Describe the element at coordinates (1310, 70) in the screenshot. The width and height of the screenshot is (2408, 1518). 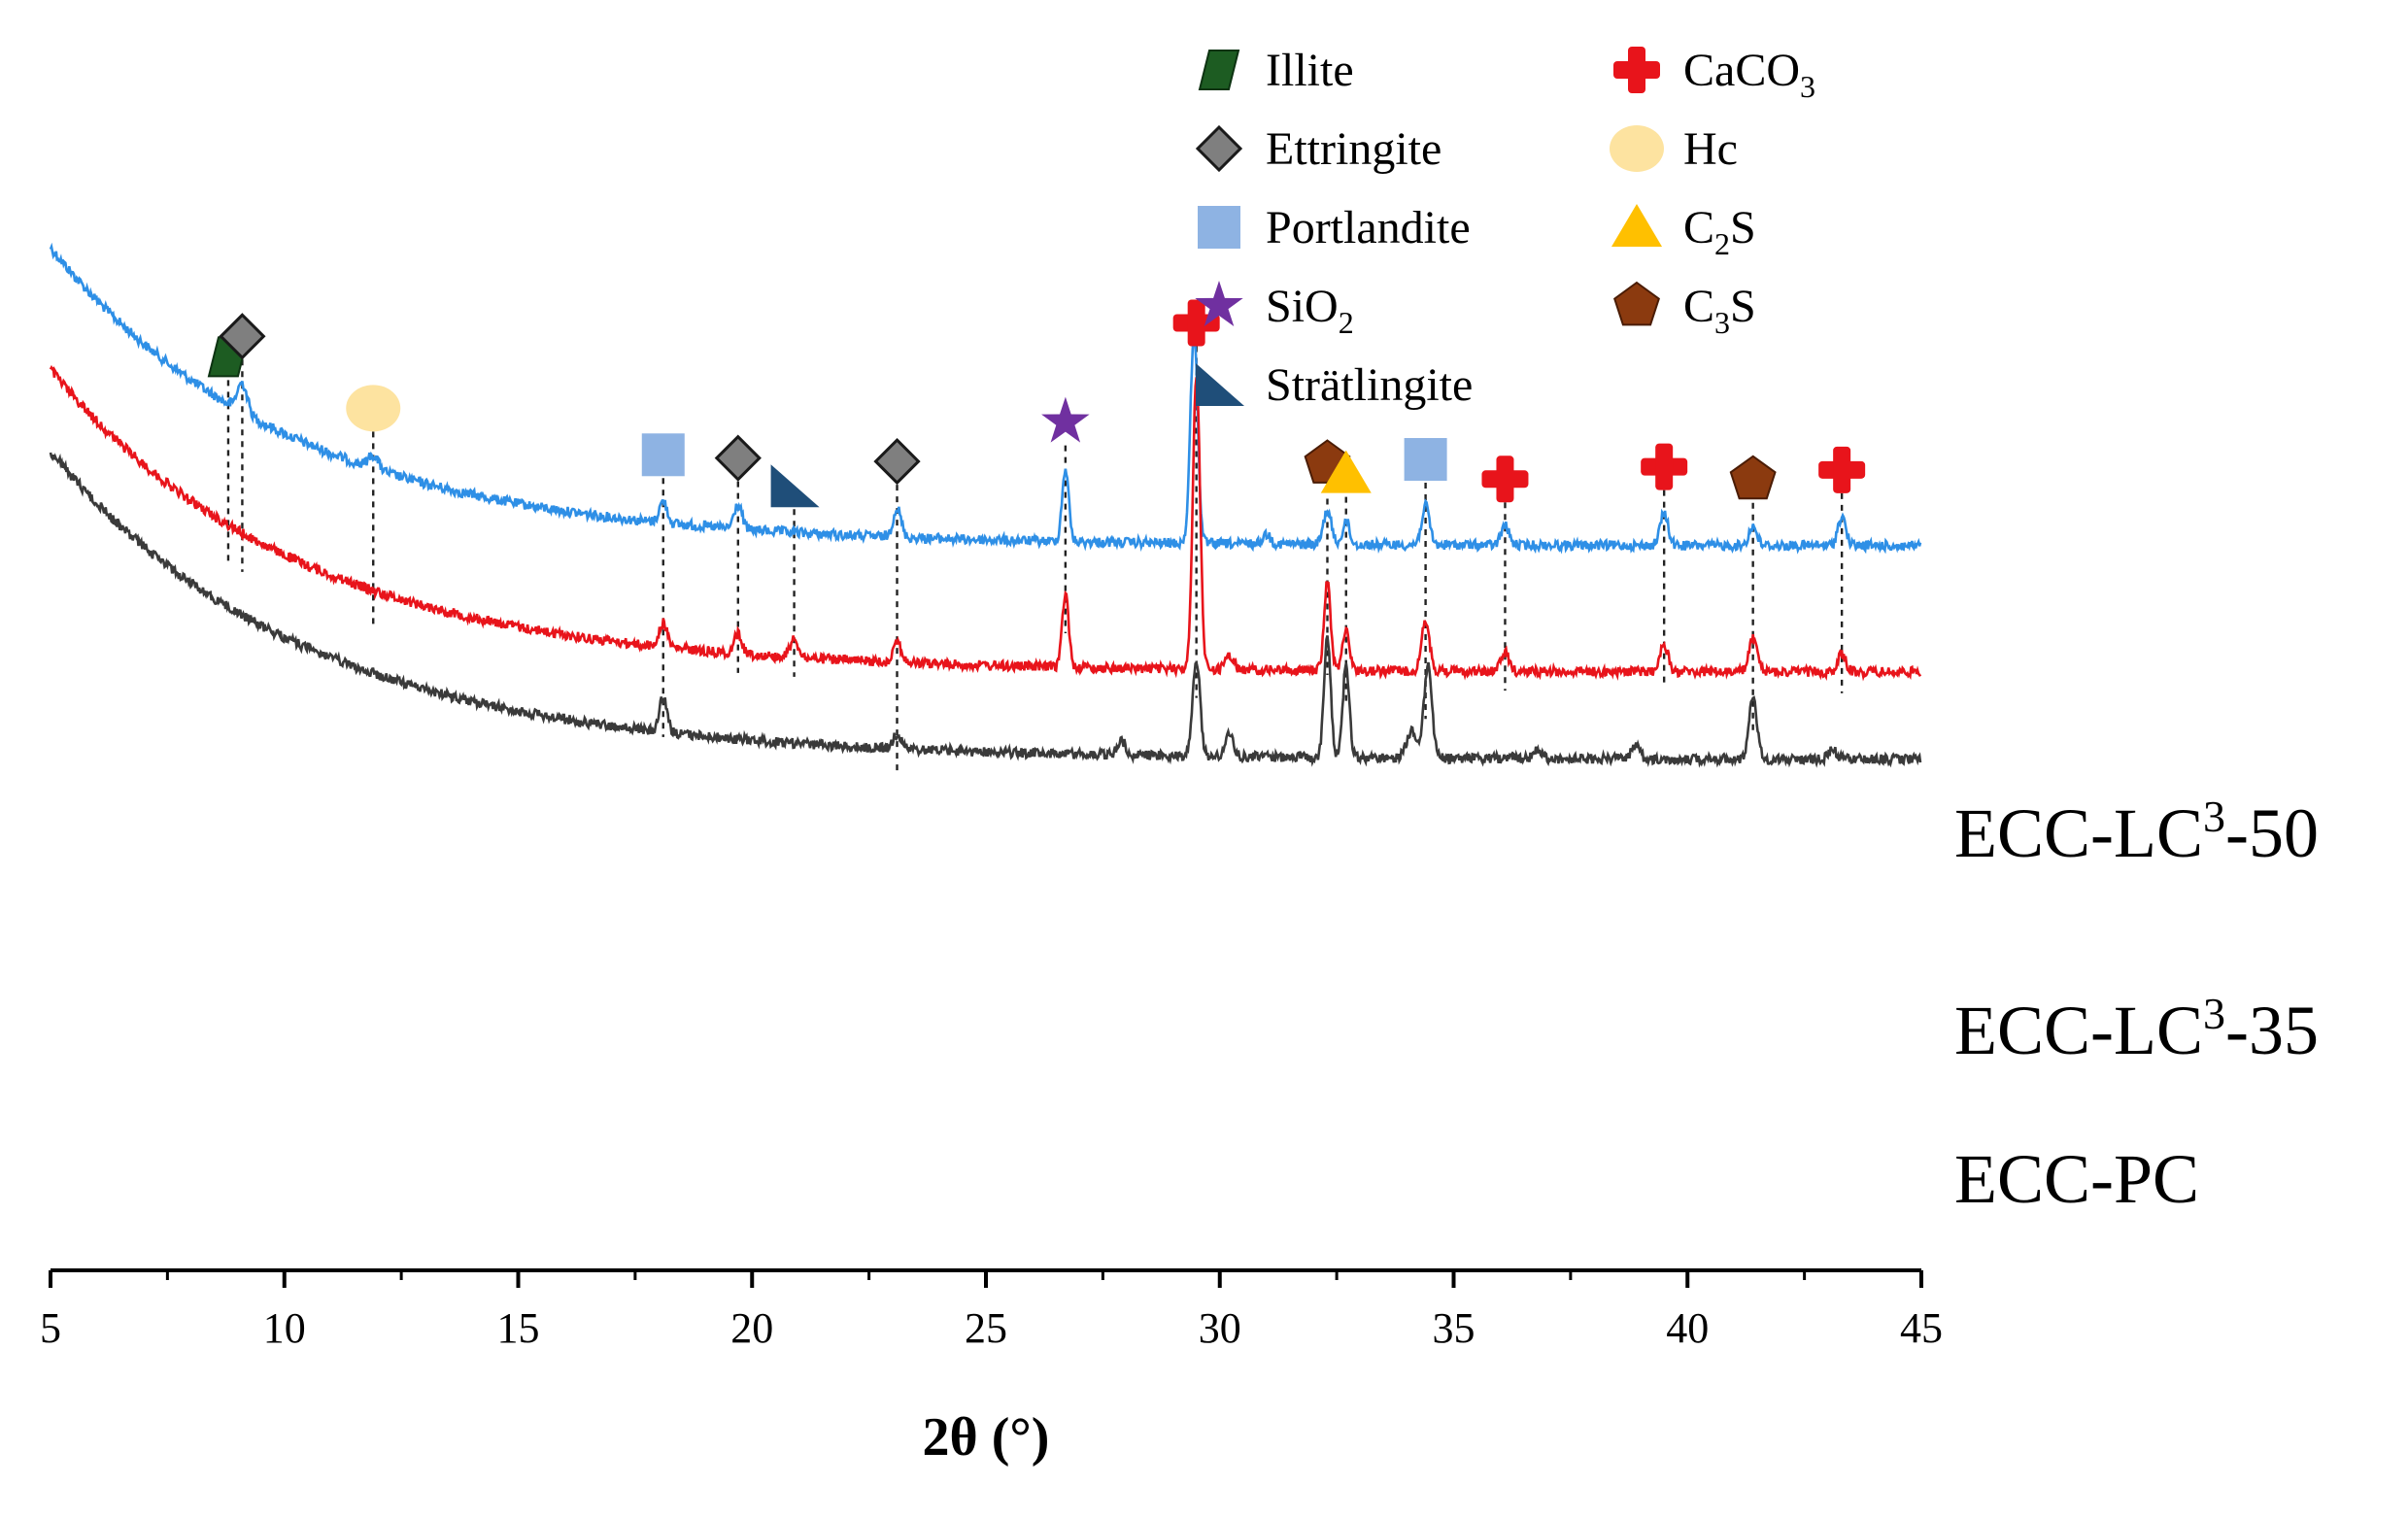
I see `legend-label-illite: Illite` at that location.